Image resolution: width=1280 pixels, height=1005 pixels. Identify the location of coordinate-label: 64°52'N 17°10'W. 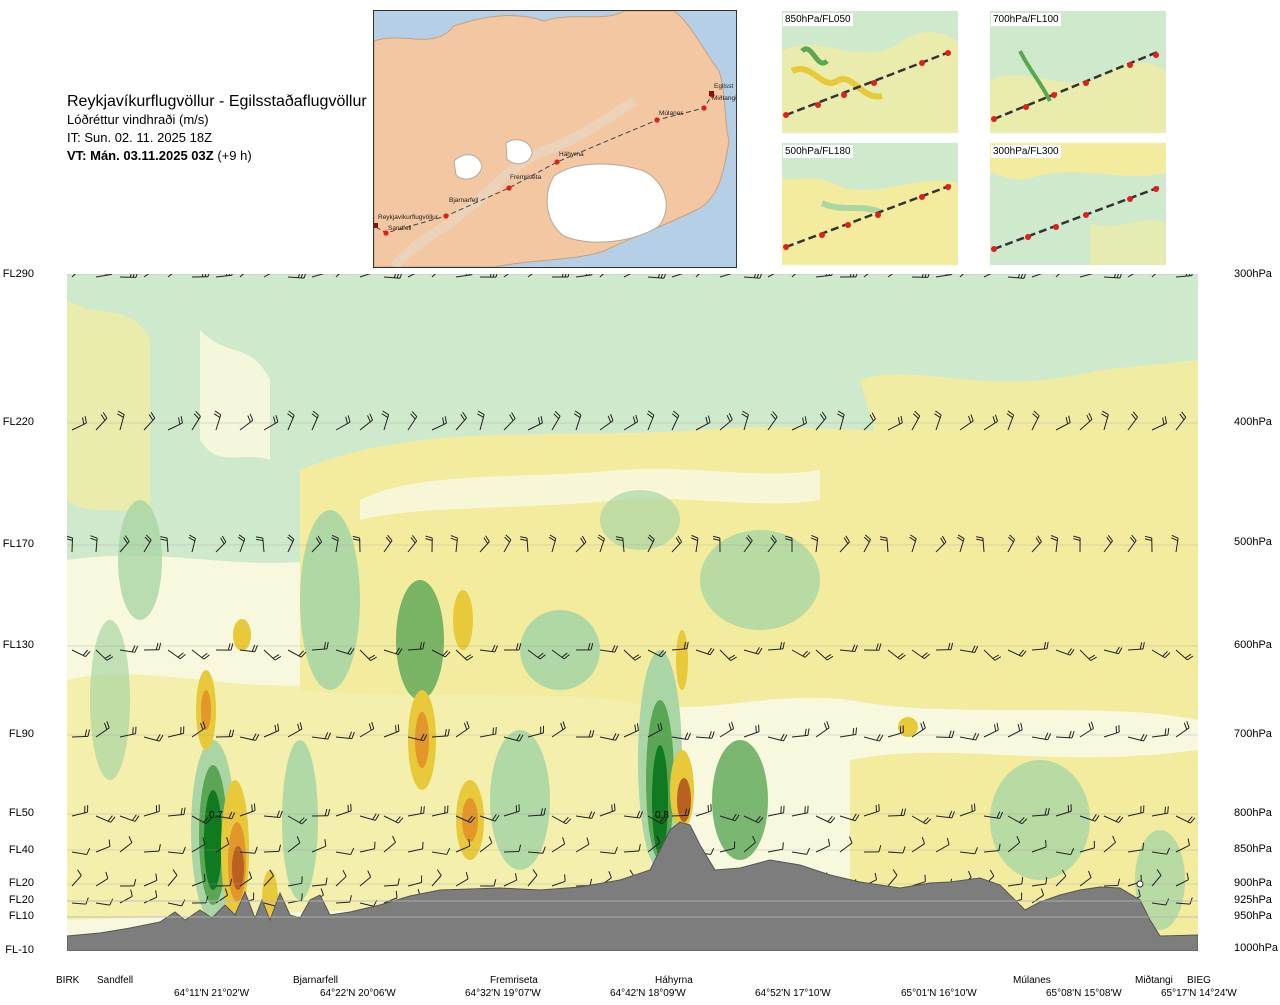
(793, 993).